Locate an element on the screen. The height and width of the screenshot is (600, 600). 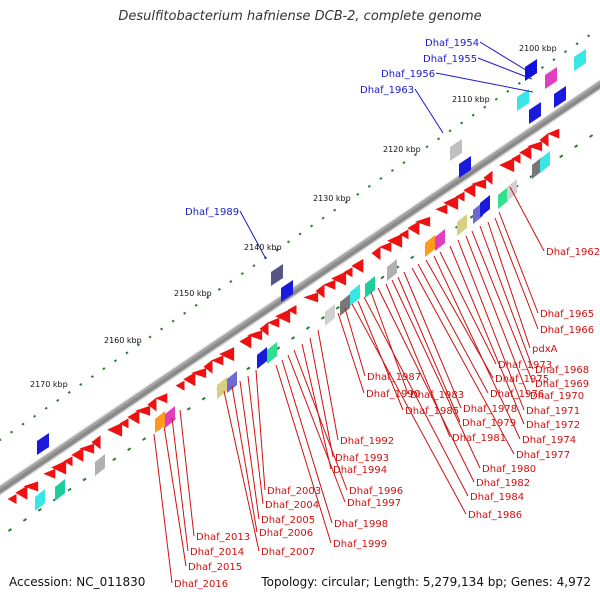
reverse-gene-label: Dhaf_1966 is located at coordinates (567, 330).